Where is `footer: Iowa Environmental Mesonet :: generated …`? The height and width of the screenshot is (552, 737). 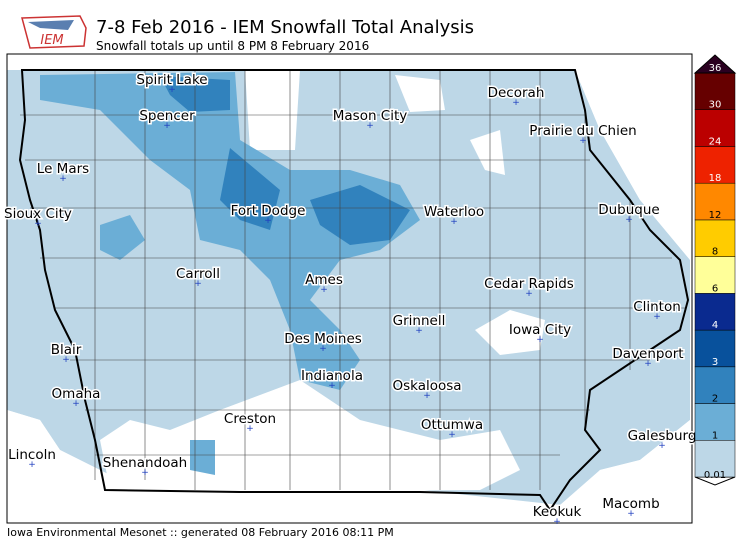
footer: Iowa Environmental Mesonet :: generated … is located at coordinates (200, 532).